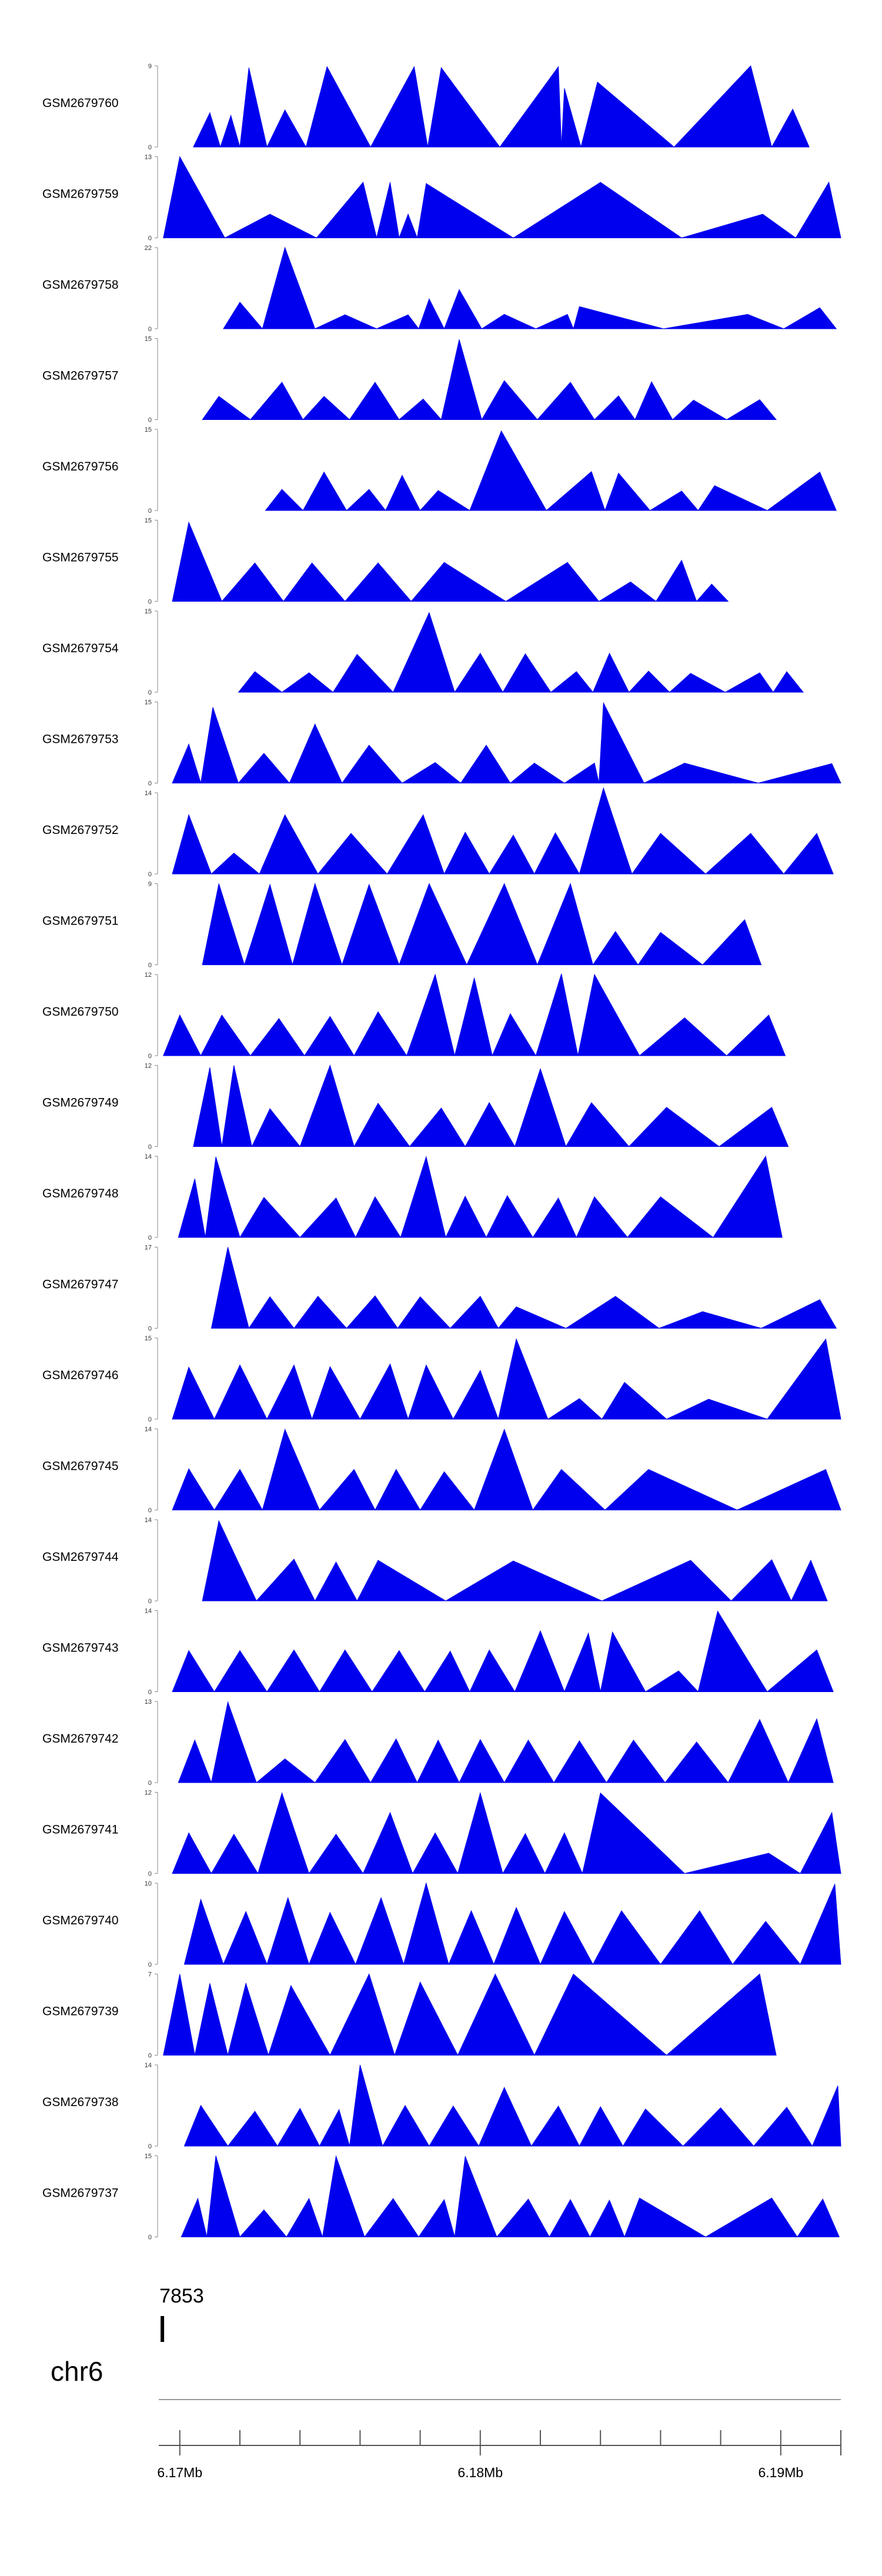  I want to click on track-GSM2679754: GSM2679754 15 0, so click(423, 652).